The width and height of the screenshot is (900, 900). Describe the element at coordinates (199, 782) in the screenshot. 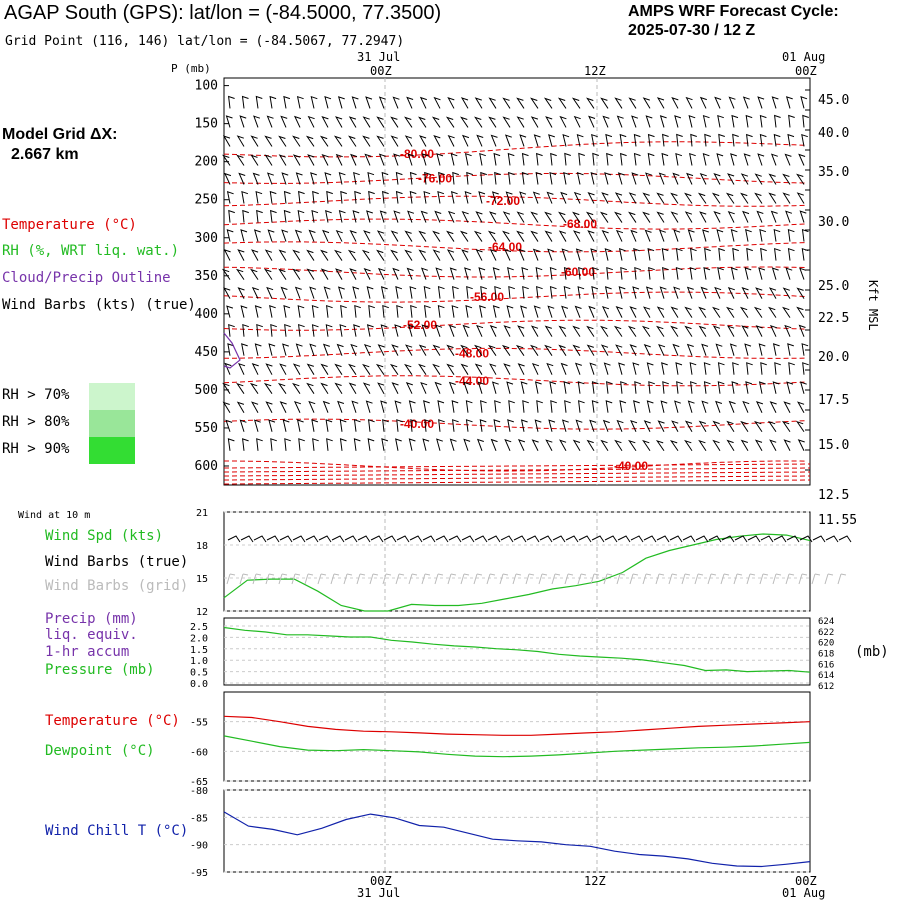

I see `temperature-tick-label: -65` at that location.